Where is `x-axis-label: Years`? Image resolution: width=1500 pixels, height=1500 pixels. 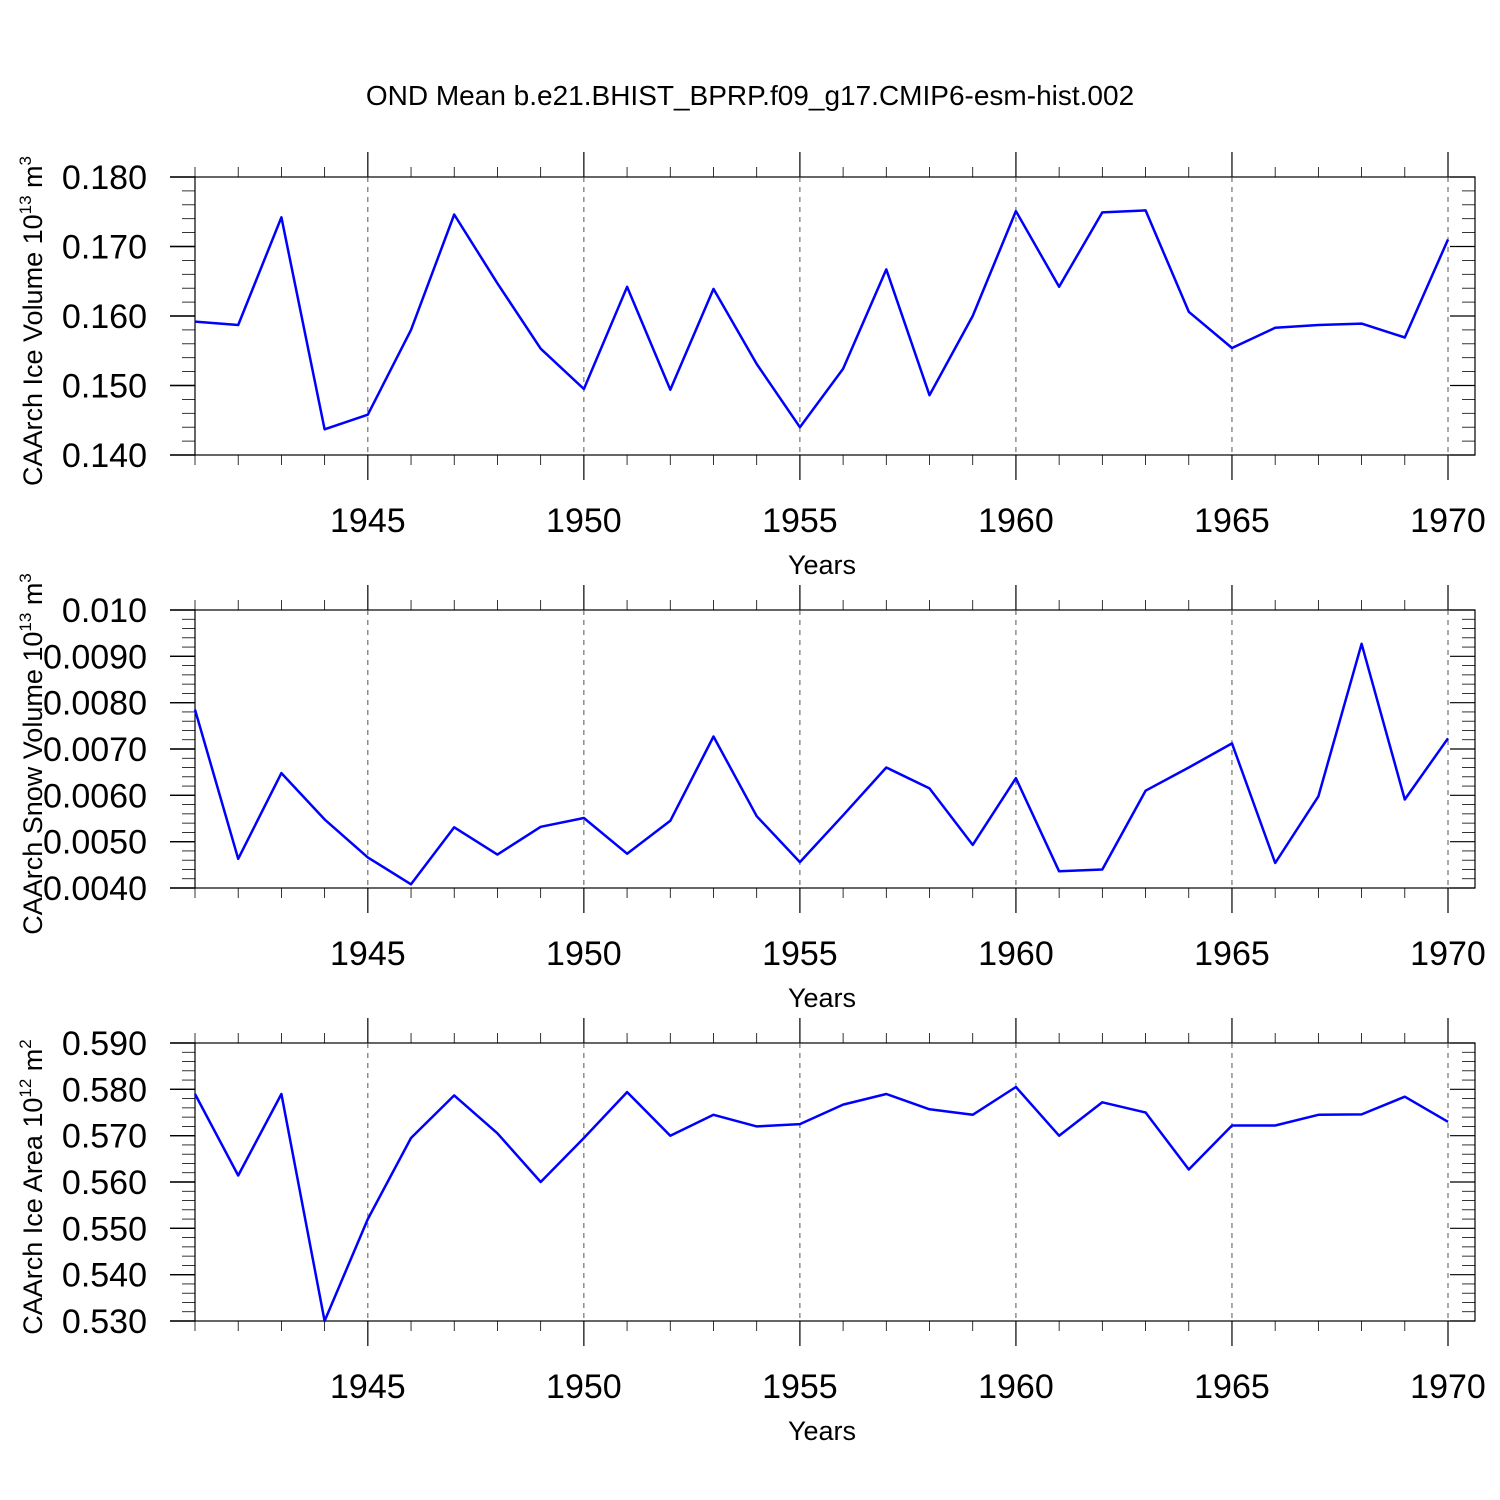
x-axis-label: Years is located at coordinates (822, 998).